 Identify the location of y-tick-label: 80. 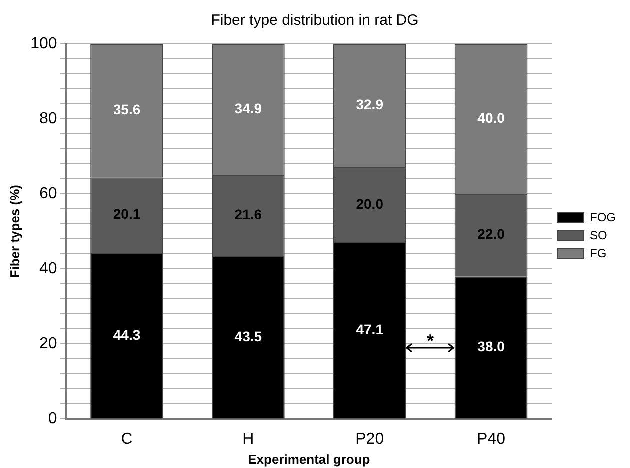
(49, 119).